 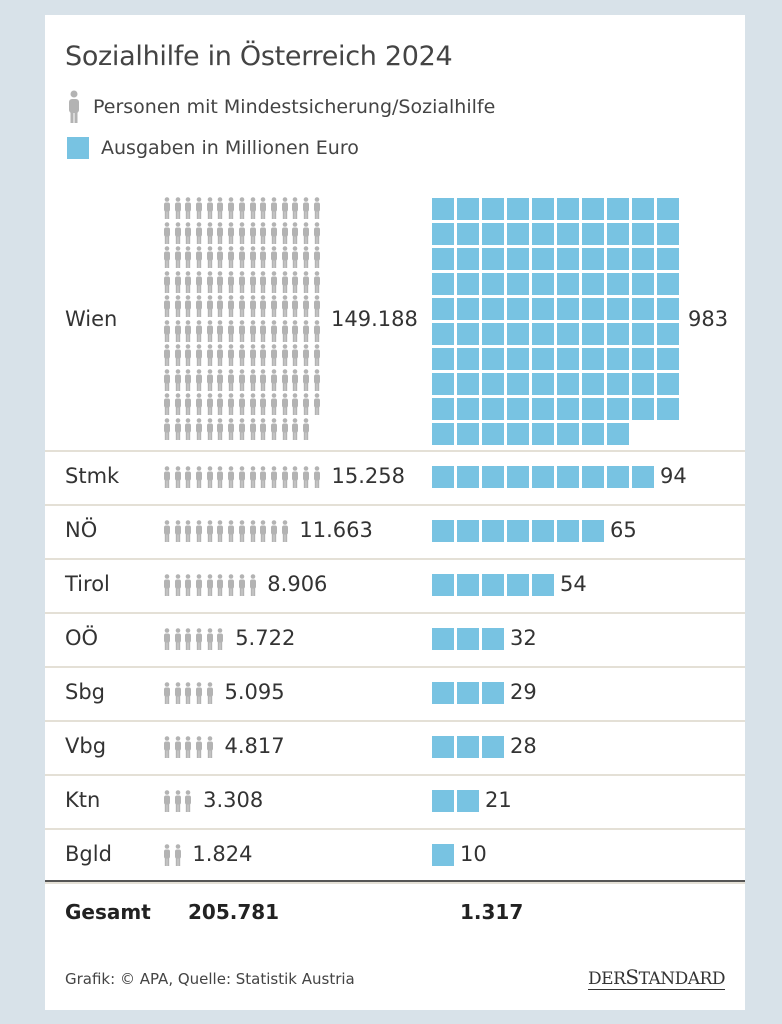 I want to click on square-icon, so click(x=78, y=148).